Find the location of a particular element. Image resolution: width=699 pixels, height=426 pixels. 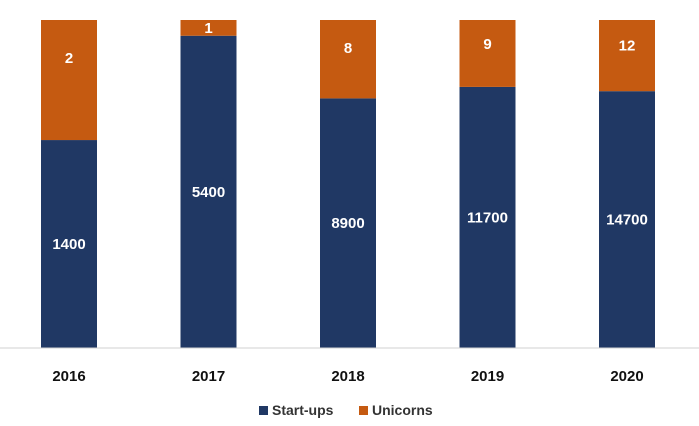

x-tick-label-2018: 2018 is located at coordinates (347, 376).